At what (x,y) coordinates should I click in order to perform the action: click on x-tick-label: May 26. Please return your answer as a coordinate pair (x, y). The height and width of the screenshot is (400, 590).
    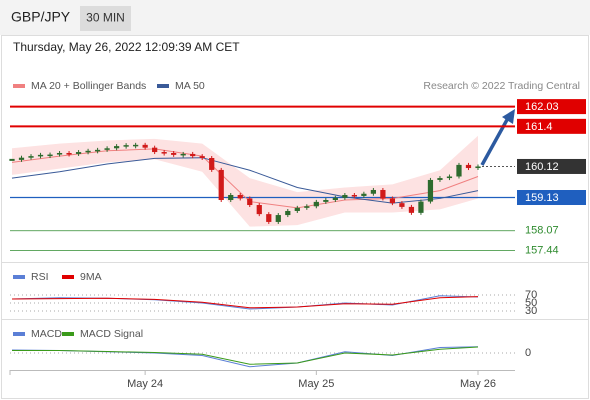
    Looking at the image, I should click on (478, 384).